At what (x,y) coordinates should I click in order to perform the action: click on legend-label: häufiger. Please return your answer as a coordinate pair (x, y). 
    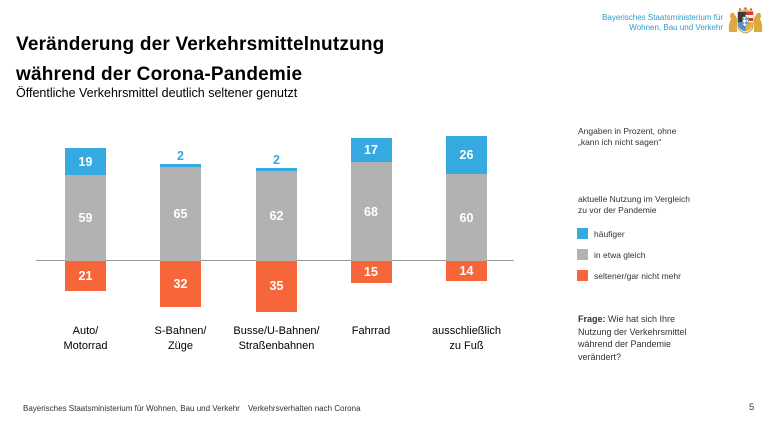
    Looking at the image, I should click on (609, 233).